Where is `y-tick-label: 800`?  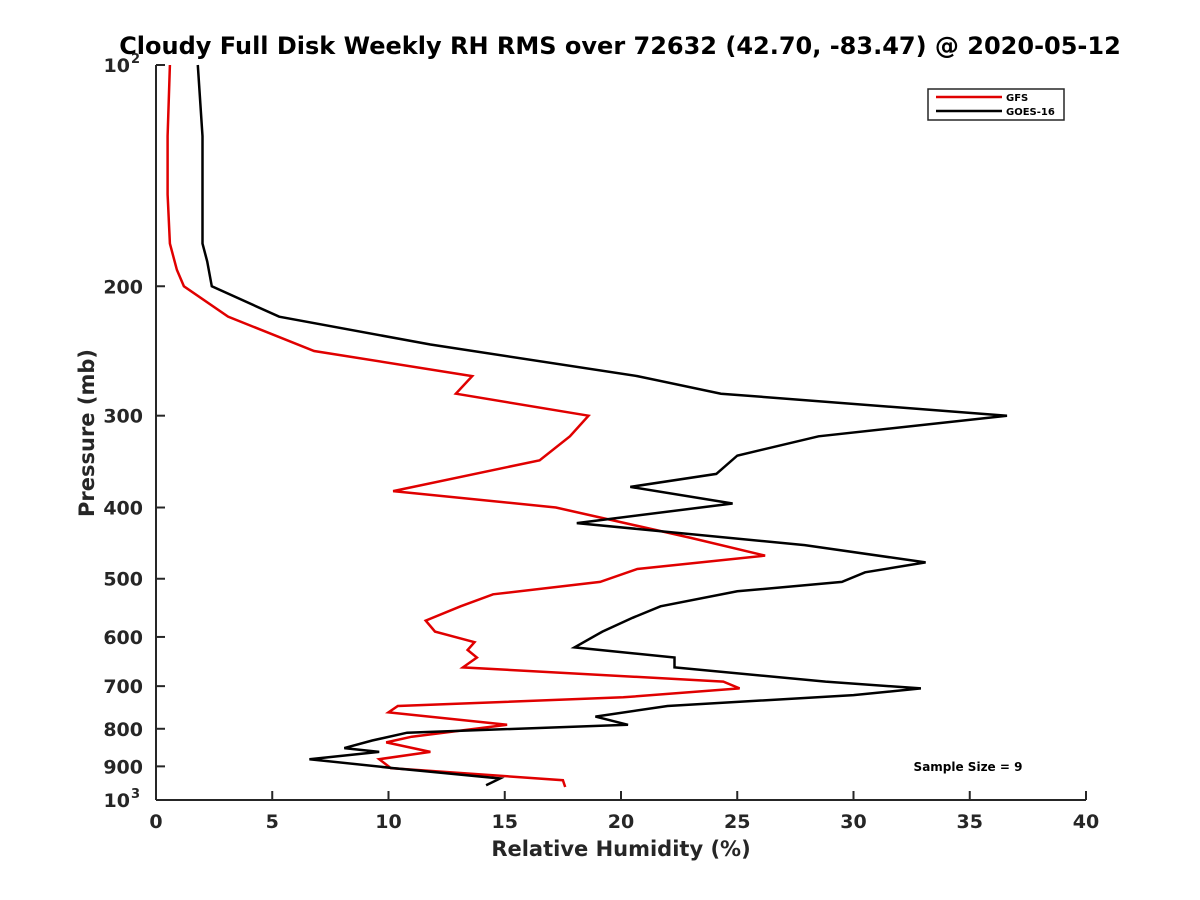 y-tick-label: 800 is located at coordinates (123, 730).